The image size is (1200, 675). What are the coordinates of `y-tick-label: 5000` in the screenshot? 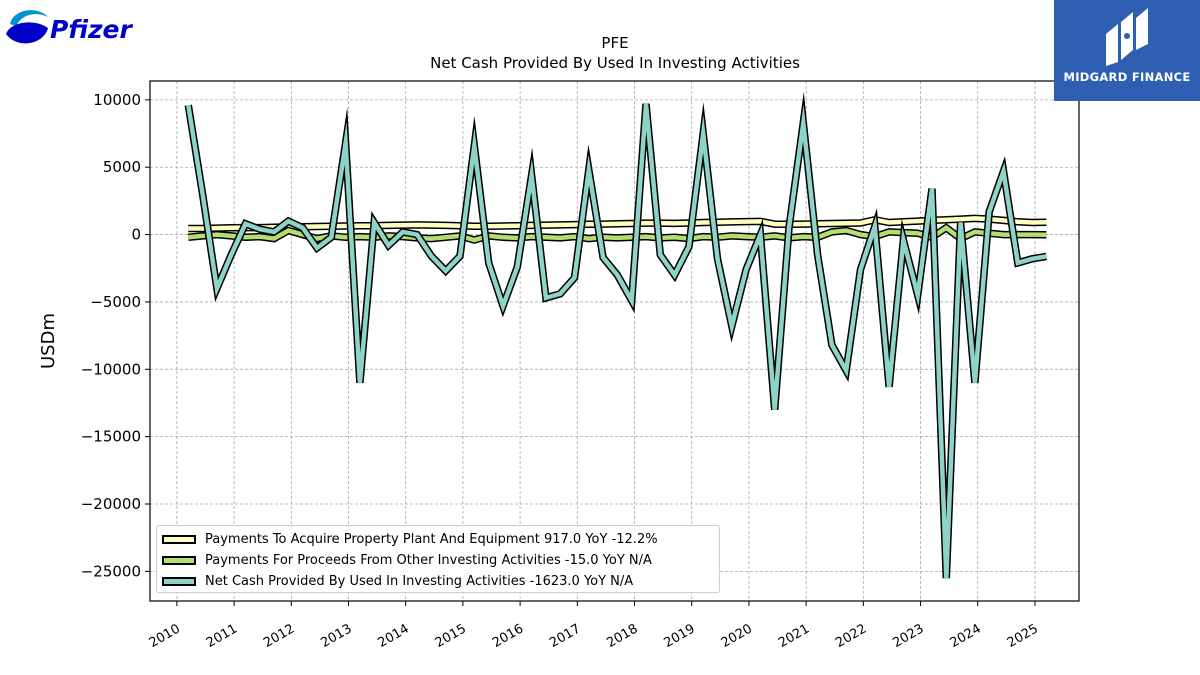 It's located at (122, 167).